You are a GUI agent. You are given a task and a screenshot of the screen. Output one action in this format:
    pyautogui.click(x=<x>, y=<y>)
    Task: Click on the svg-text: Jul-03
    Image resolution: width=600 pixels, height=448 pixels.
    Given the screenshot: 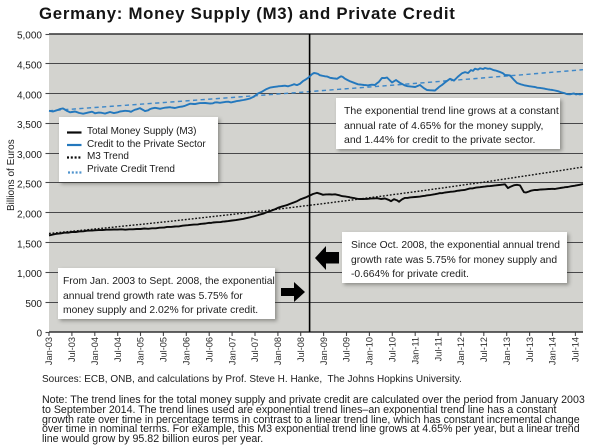 What is the action you would take?
    pyautogui.click(x=72, y=349)
    